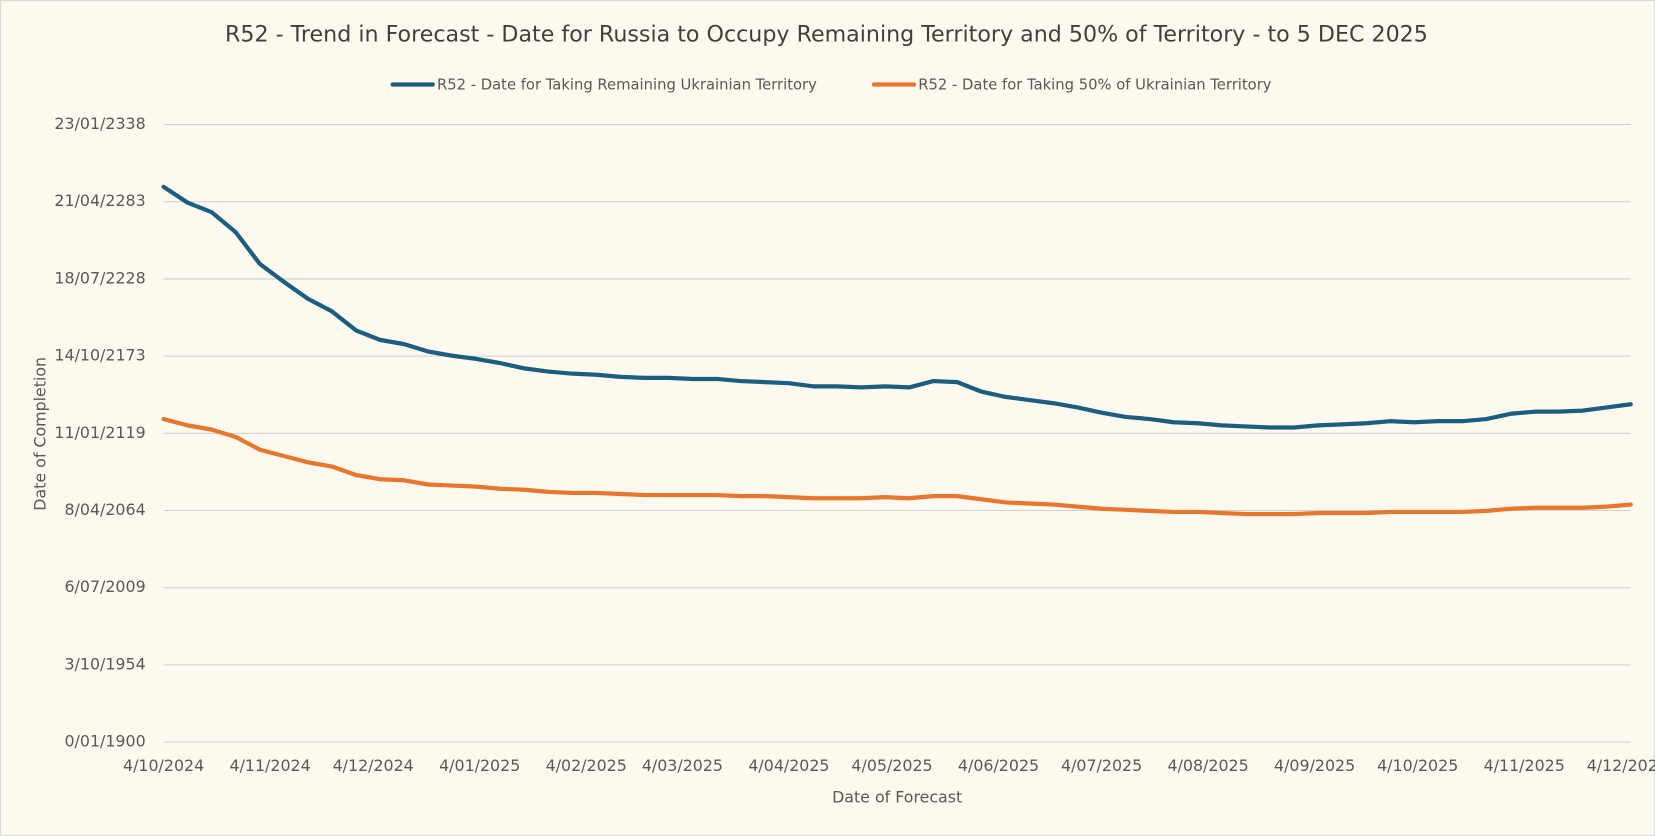  What do you see at coordinates (1101, 765) in the screenshot?
I see `x-tick-label: 4/07/2025` at bounding box center [1101, 765].